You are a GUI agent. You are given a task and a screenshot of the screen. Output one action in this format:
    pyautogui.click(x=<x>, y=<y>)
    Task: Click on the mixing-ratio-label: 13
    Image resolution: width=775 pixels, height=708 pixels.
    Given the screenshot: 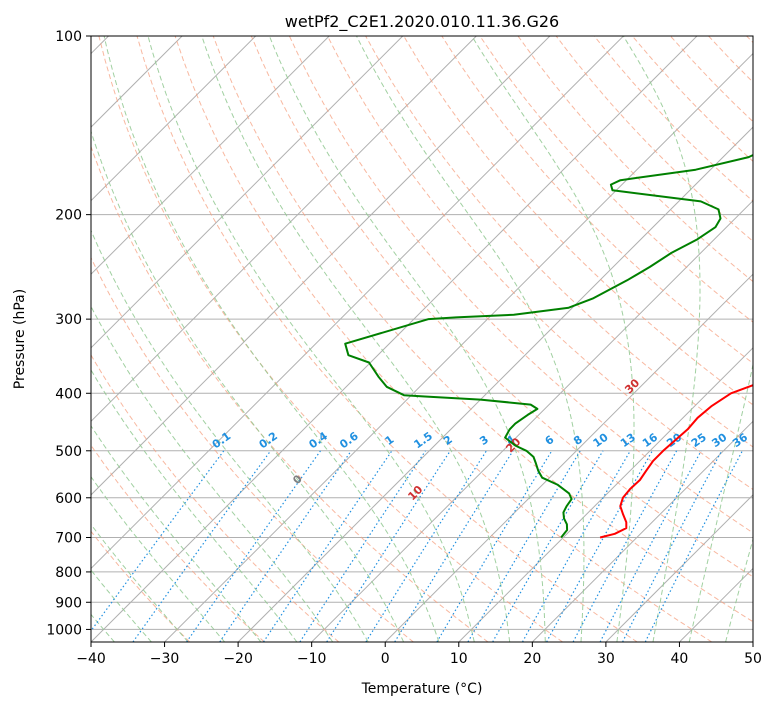 What is the action you would take?
    pyautogui.click(x=628, y=440)
    